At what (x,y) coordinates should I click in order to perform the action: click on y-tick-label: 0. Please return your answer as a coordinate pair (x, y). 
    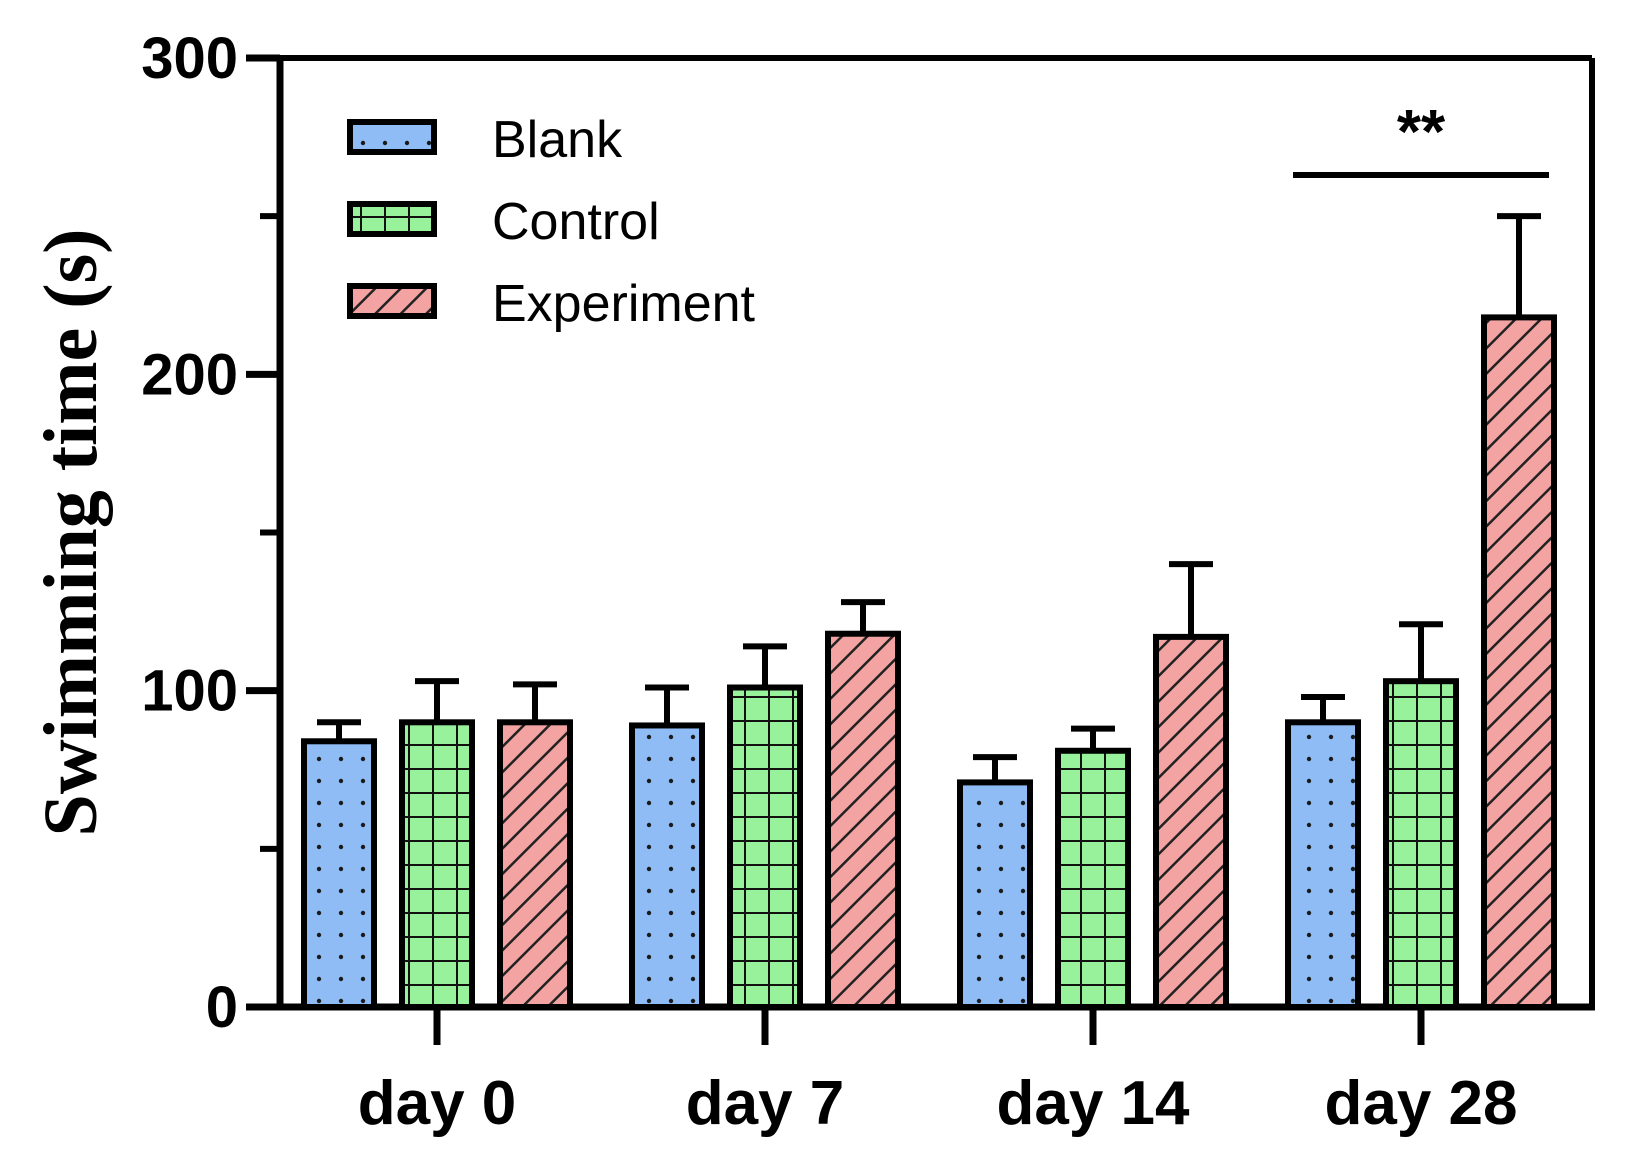
    Looking at the image, I should click on (222, 1007).